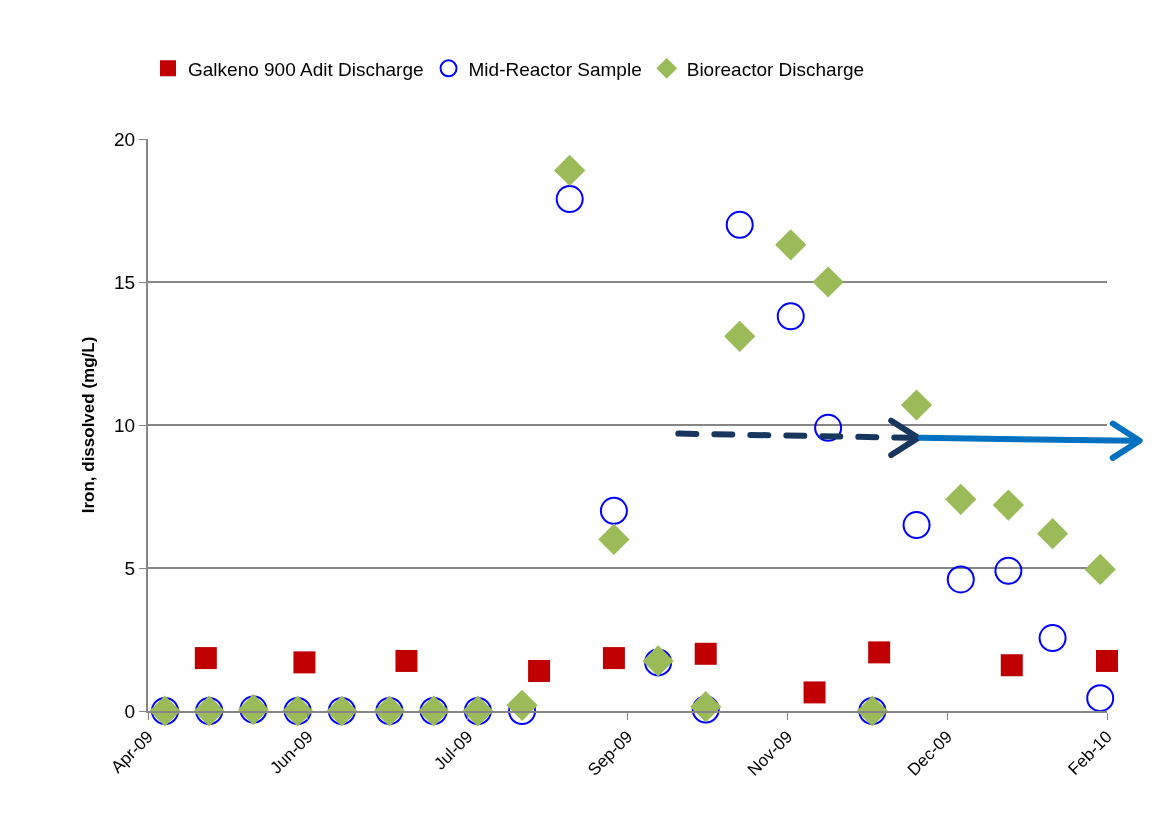 This screenshot has width=1156, height=838. Describe the element at coordinates (775, 69) in the screenshot. I see `legend-label: Bioreactor Discharge` at that location.